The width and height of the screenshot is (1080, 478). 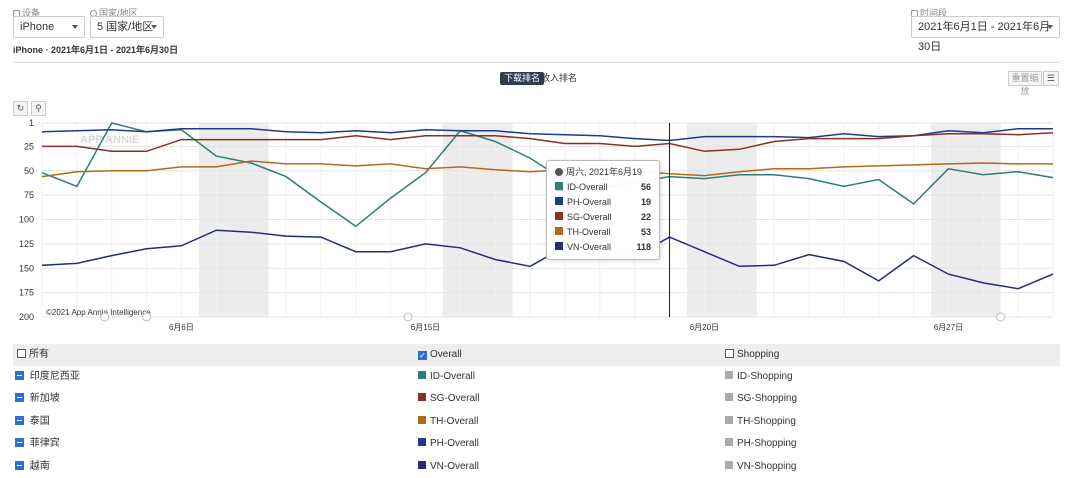 What do you see at coordinates (536, 62) in the screenshot?
I see `divider` at bounding box center [536, 62].